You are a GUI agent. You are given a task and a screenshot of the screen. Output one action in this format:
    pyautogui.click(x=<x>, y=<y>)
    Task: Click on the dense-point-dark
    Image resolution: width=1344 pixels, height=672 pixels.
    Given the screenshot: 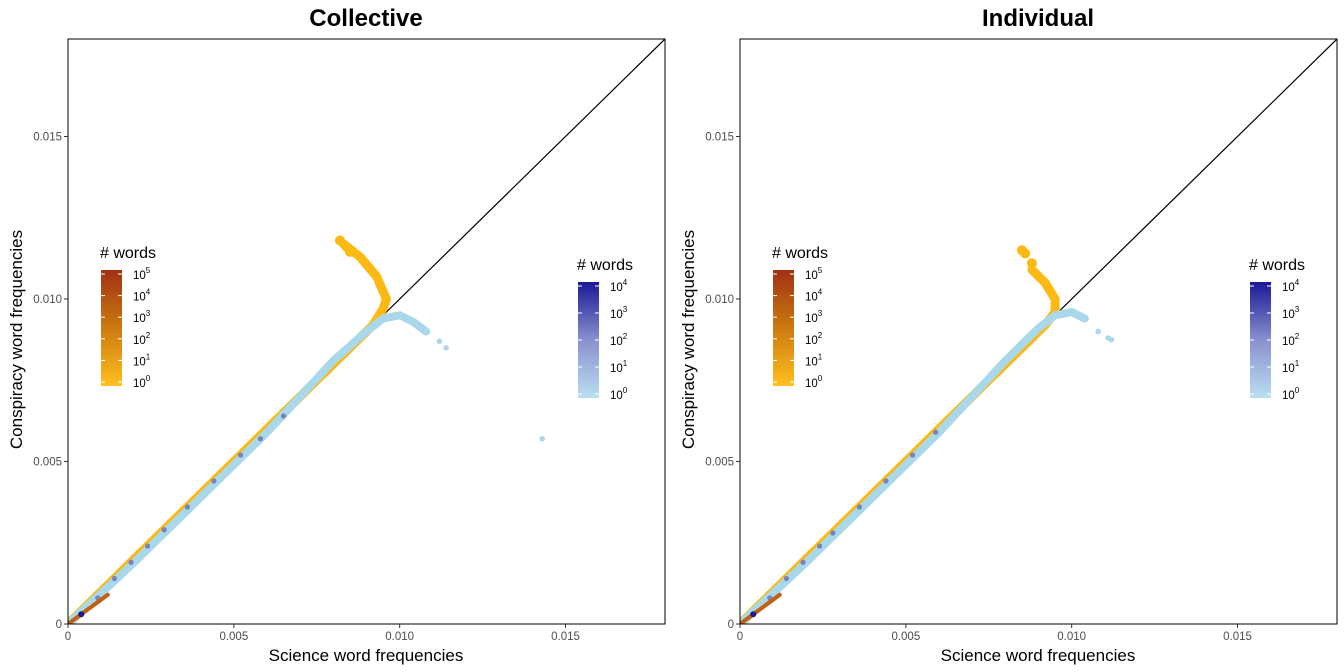 What is the action you would take?
    pyautogui.click(x=753, y=614)
    